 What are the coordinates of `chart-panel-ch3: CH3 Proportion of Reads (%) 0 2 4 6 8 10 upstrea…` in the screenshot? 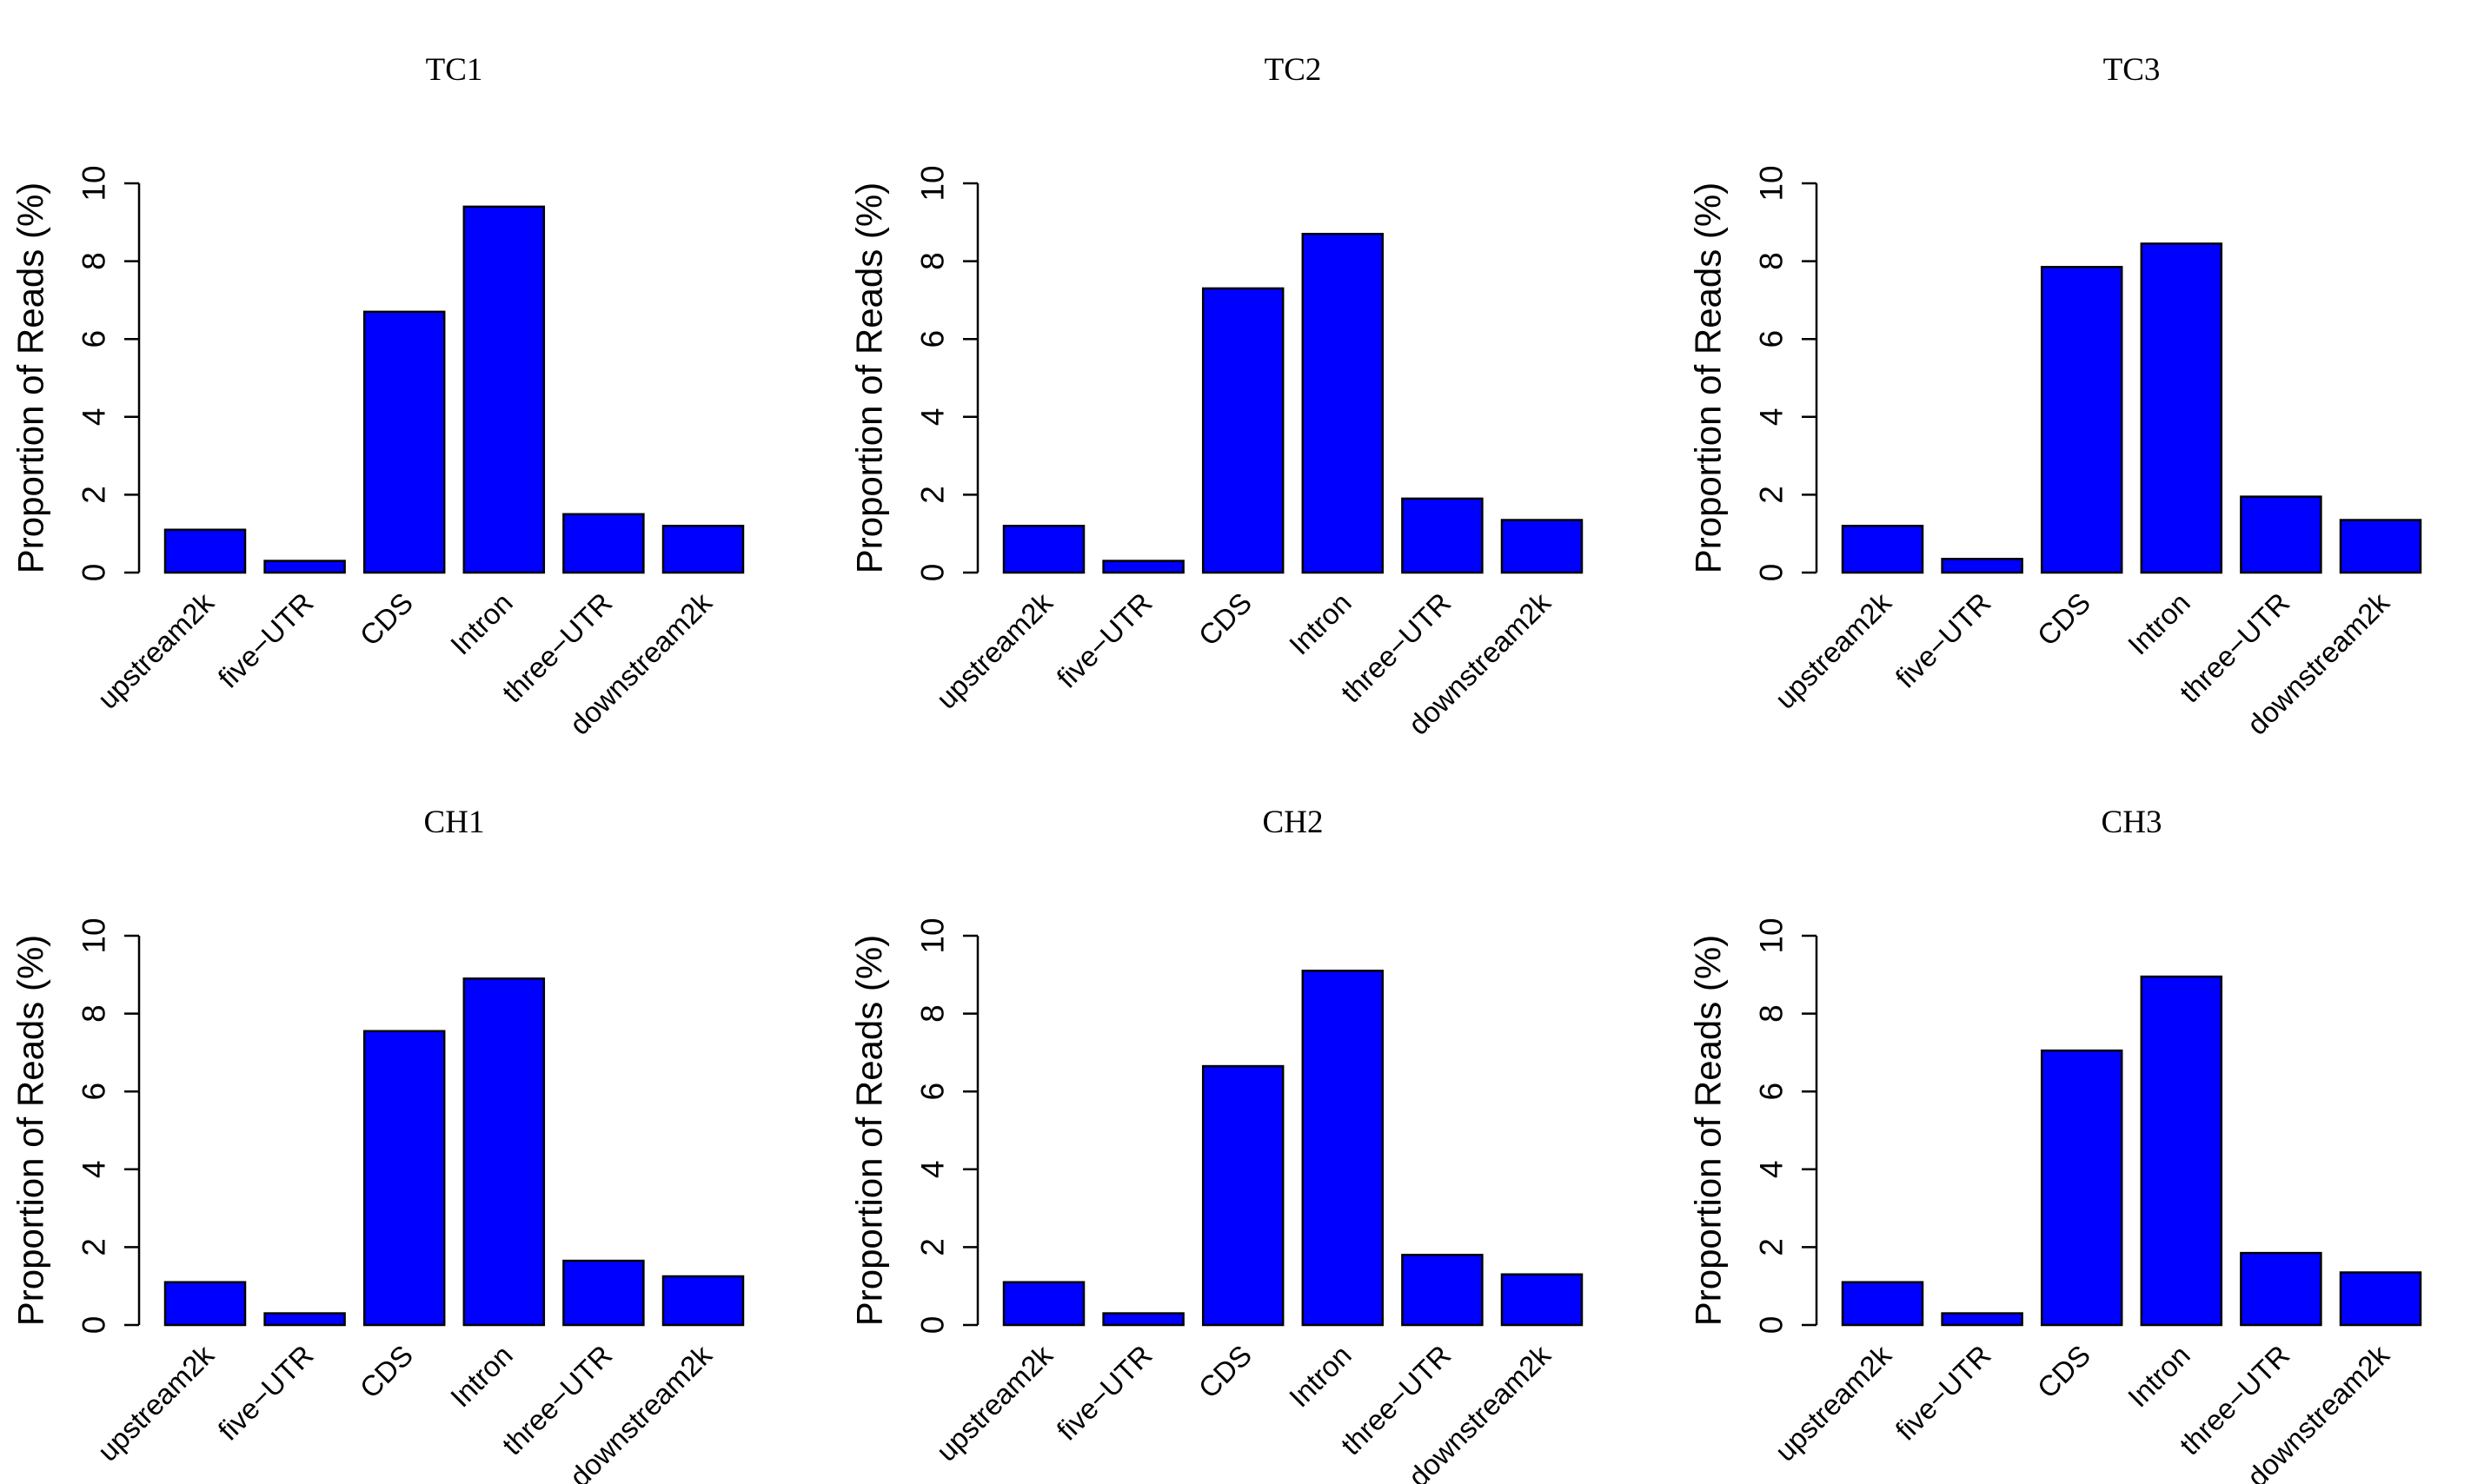 It's located at (2055, 1144).